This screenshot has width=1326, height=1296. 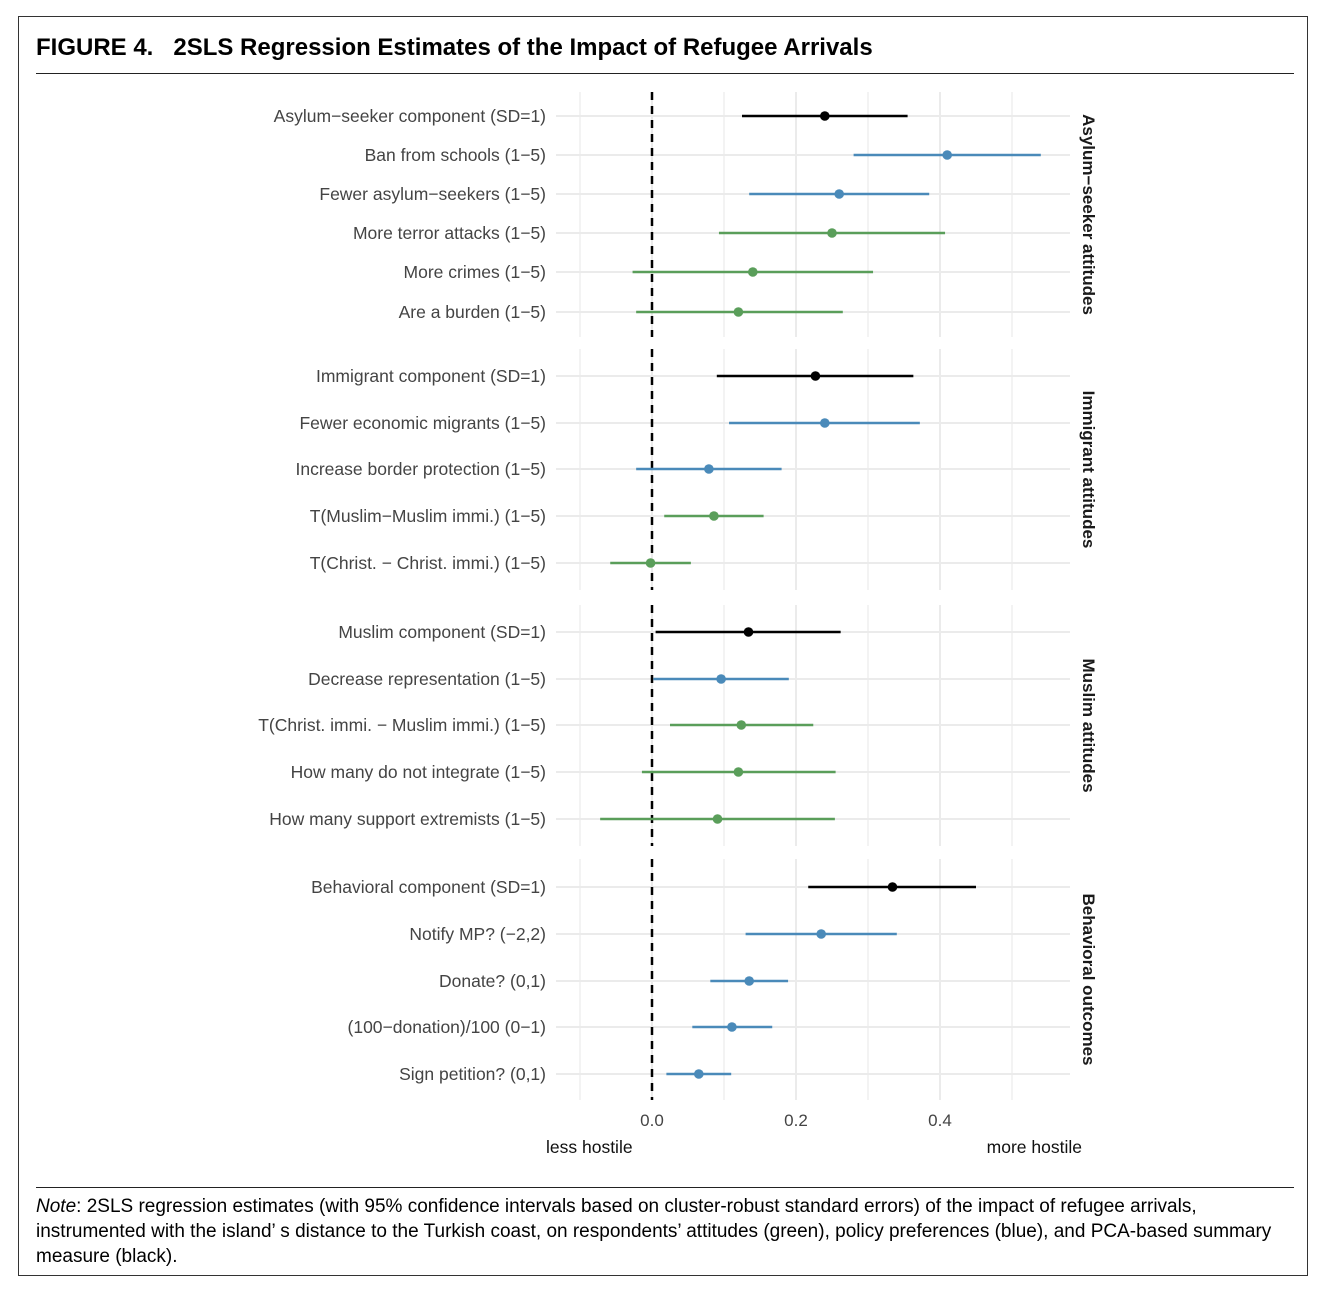 What do you see at coordinates (472, 1074) in the screenshot?
I see `row-label: Sign petition? (0,1)` at bounding box center [472, 1074].